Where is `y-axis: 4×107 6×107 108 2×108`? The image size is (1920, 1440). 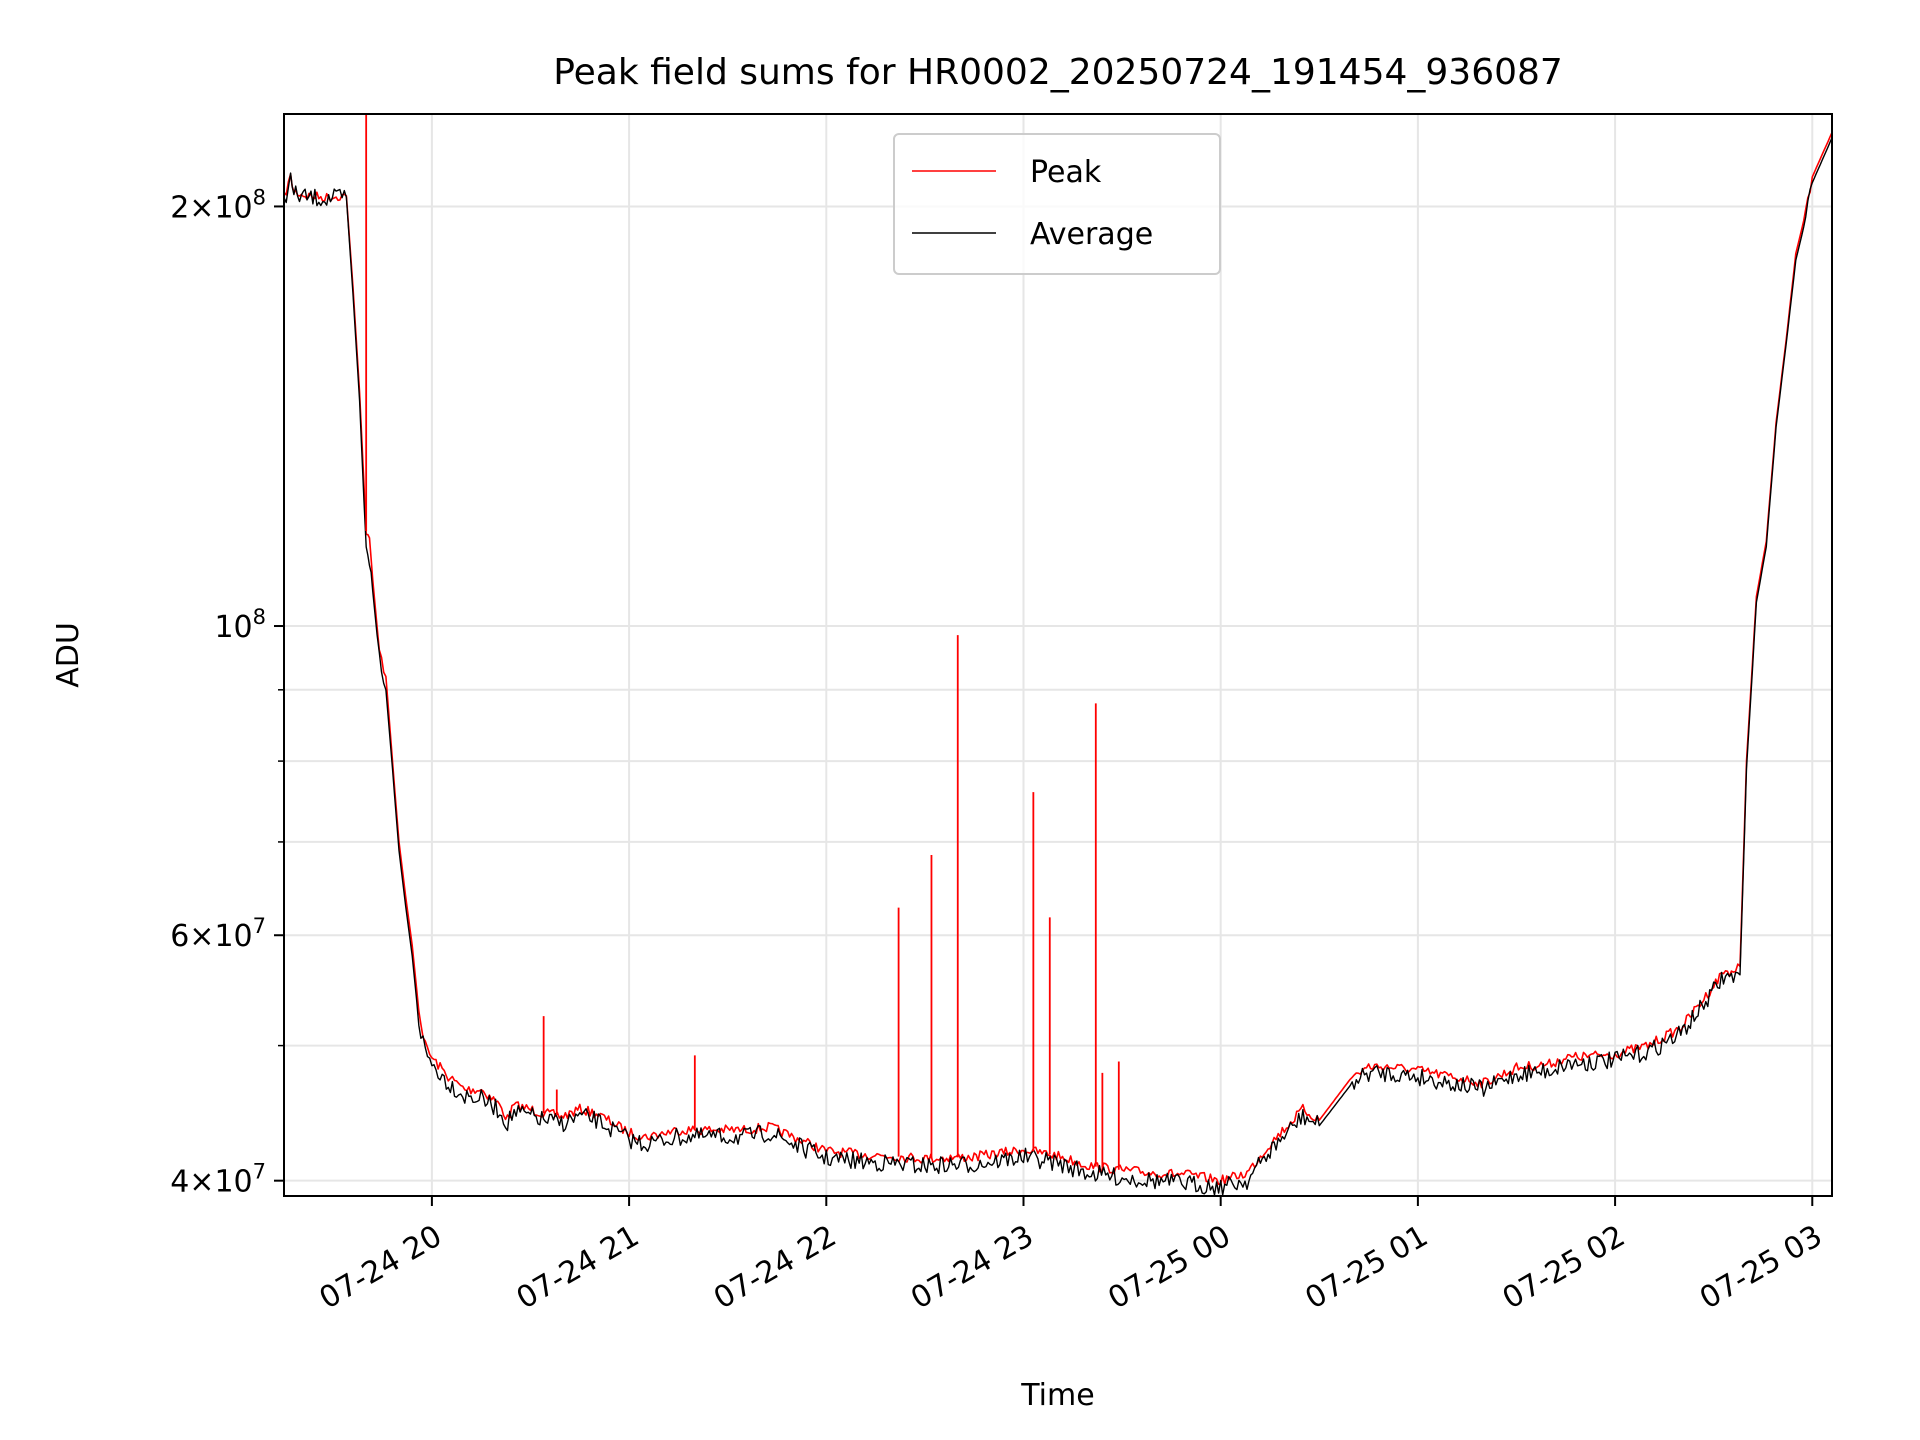
y-axis: 4×107 6×107 108 2×108 is located at coordinates (227, 692).